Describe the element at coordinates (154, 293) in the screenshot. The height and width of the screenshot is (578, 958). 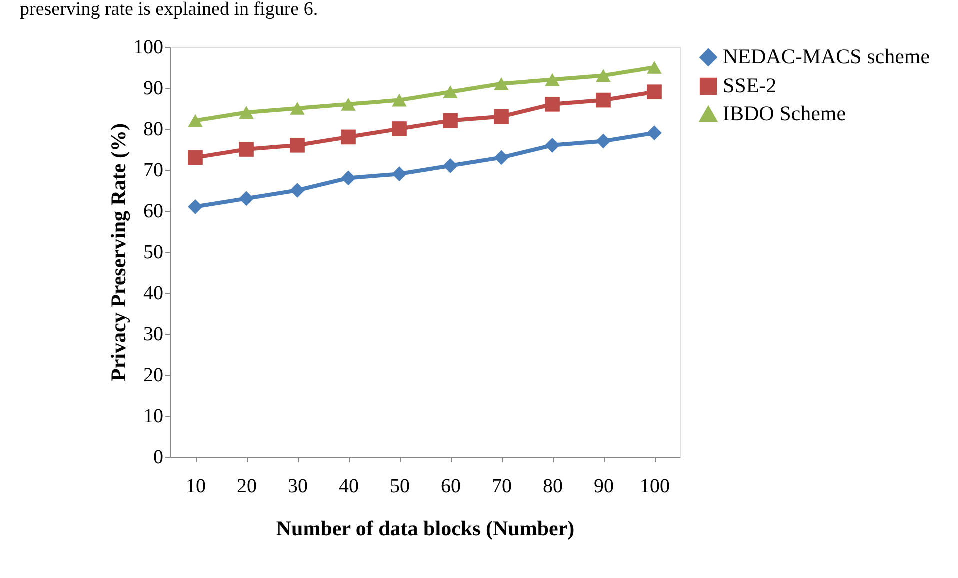
I see `y-tick-label: 40` at that location.